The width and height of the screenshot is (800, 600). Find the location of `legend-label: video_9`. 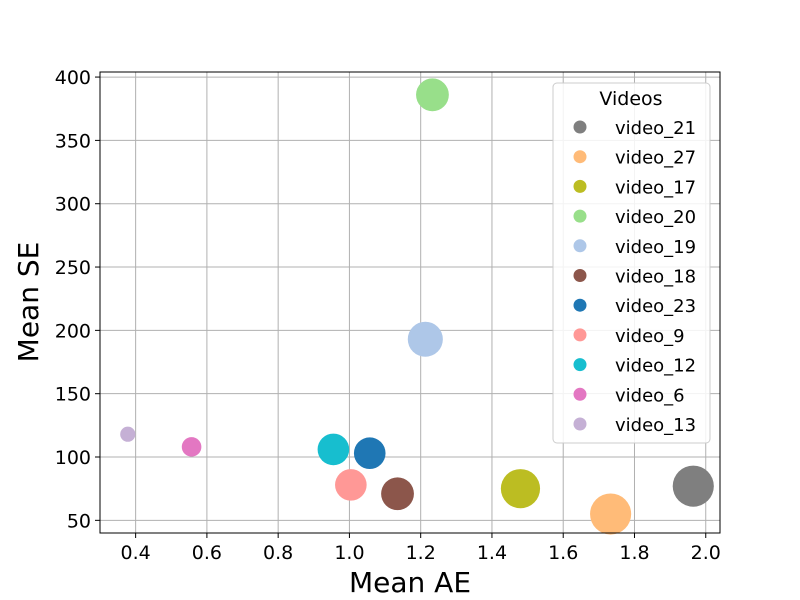

legend-label: video_9 is located at coordinates (650, 336).